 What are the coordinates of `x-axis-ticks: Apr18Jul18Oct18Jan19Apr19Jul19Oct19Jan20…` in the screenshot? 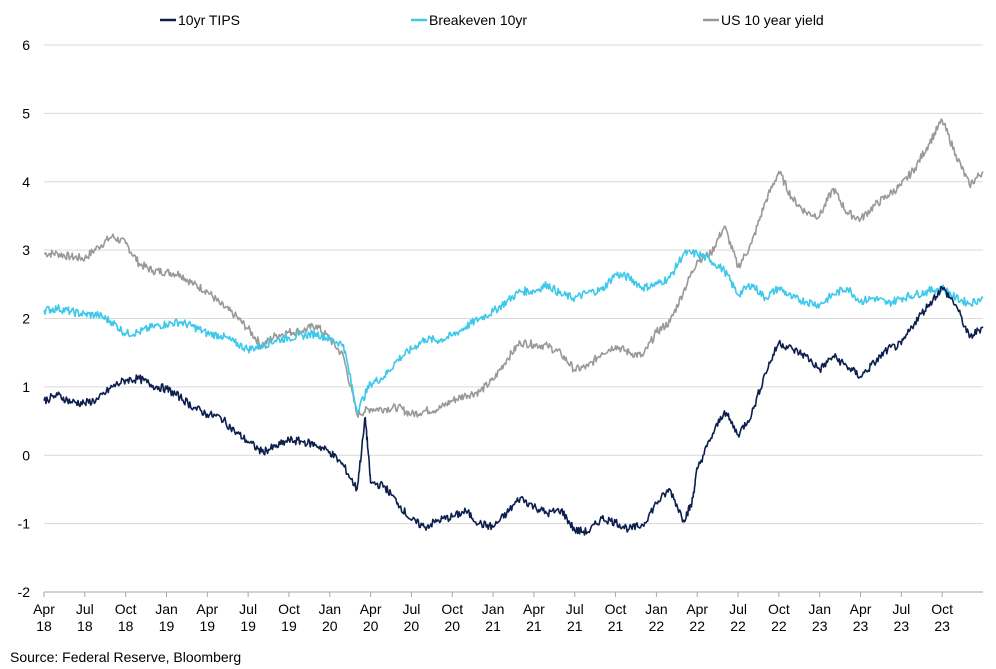 It's located at (493, 613).